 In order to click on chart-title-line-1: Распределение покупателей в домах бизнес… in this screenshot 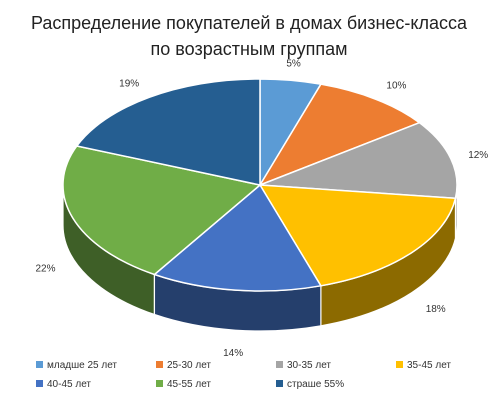, I will do `click(249, 23)`.